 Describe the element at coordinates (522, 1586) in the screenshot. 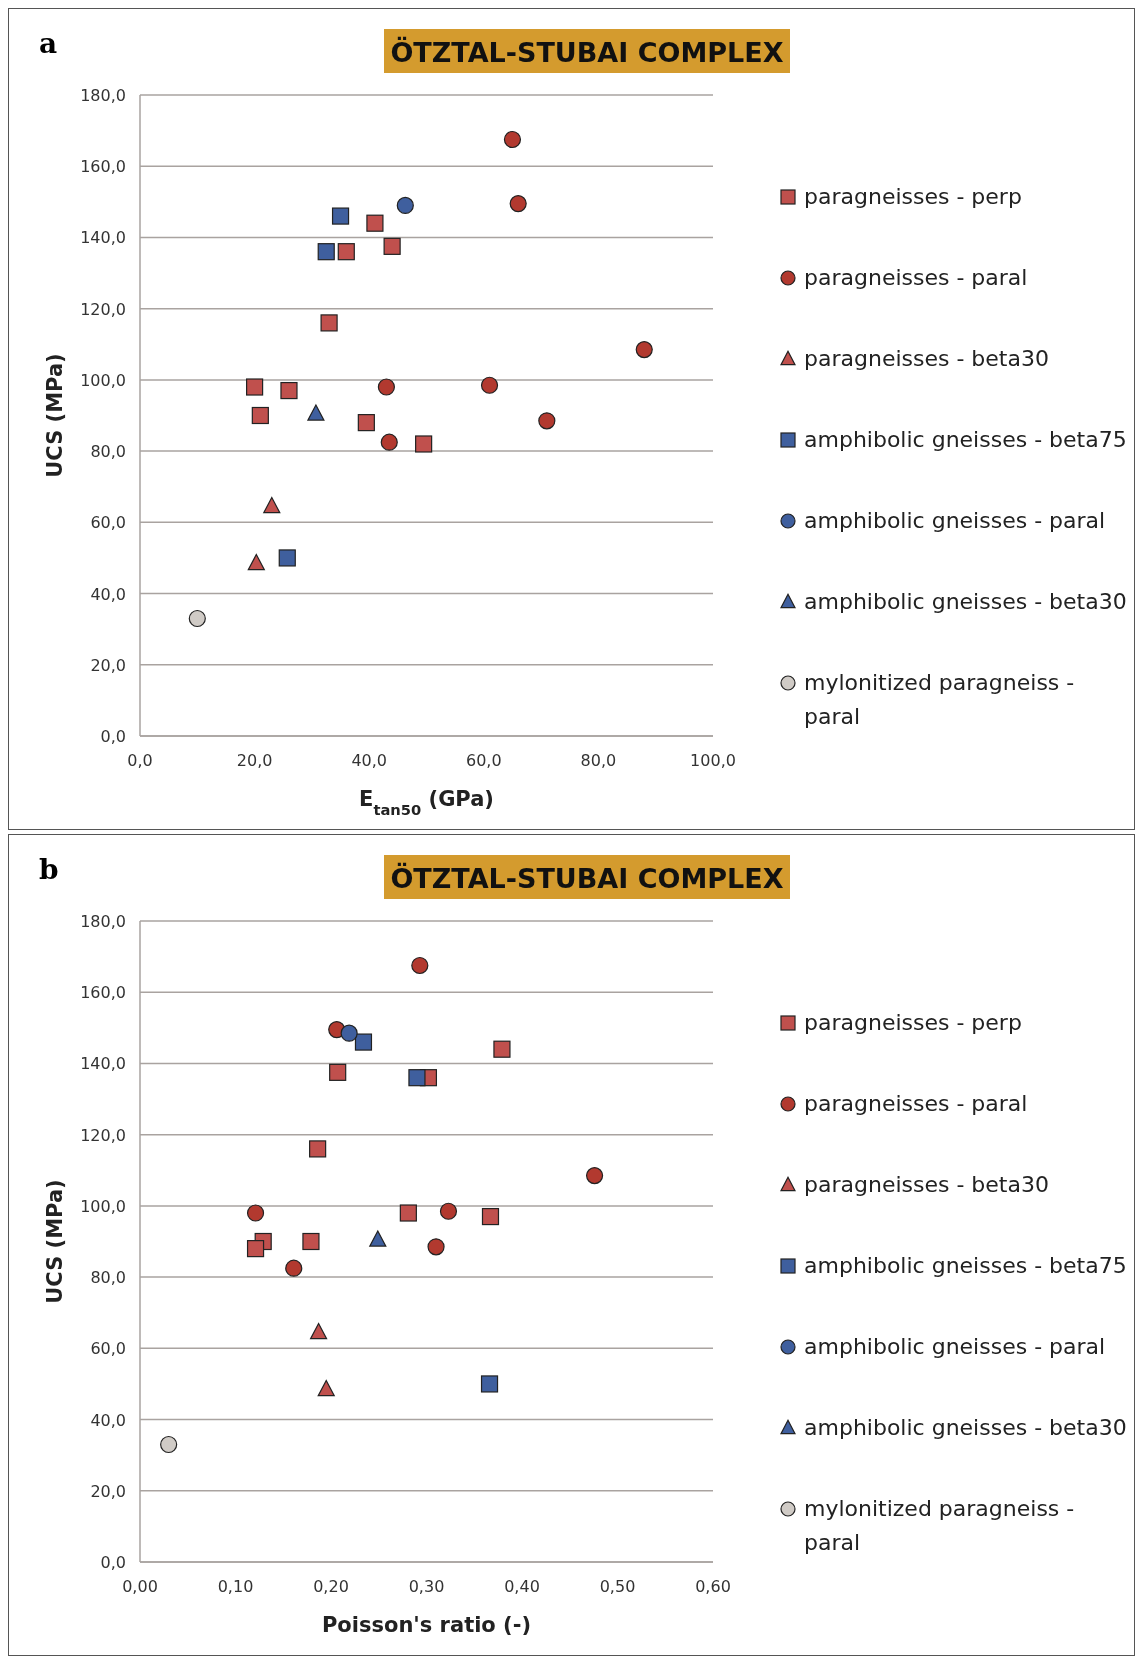

I see `x-tick-label: 0,40` at that location.